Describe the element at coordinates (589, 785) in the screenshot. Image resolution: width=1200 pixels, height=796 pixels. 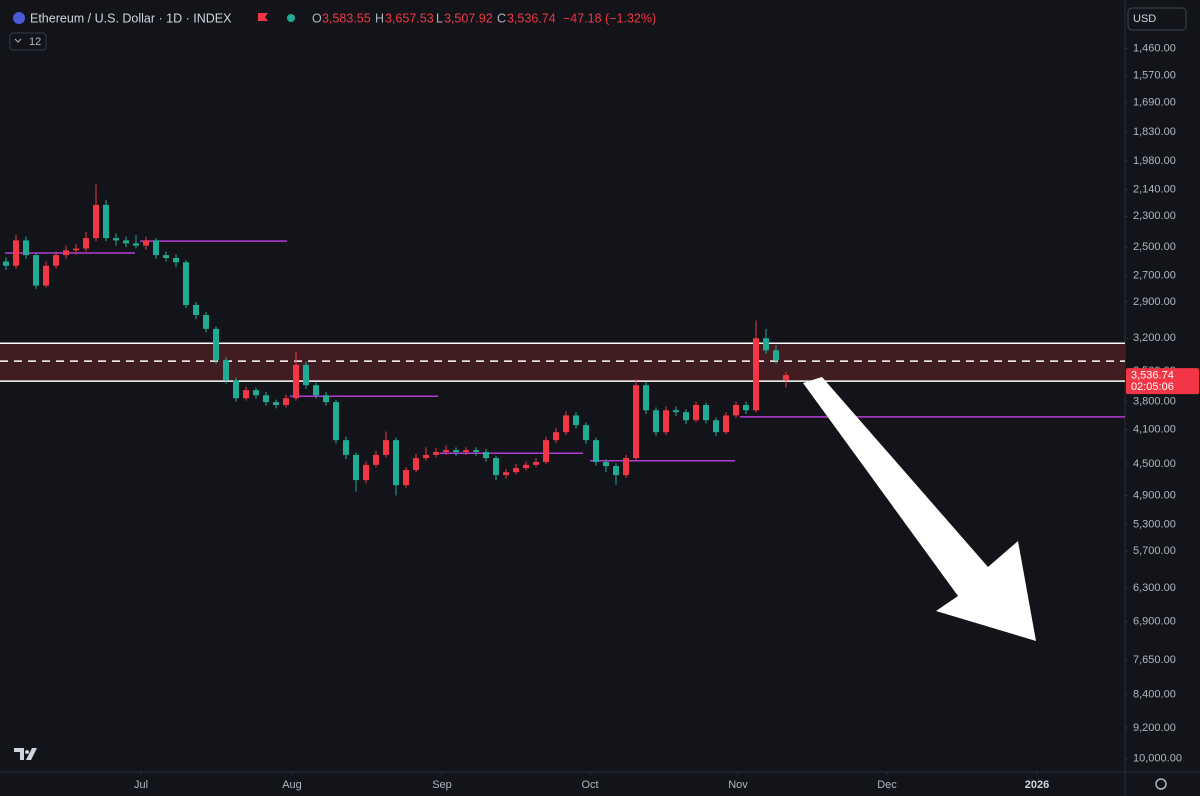
I see `x-tick-label: Oct` at that location.